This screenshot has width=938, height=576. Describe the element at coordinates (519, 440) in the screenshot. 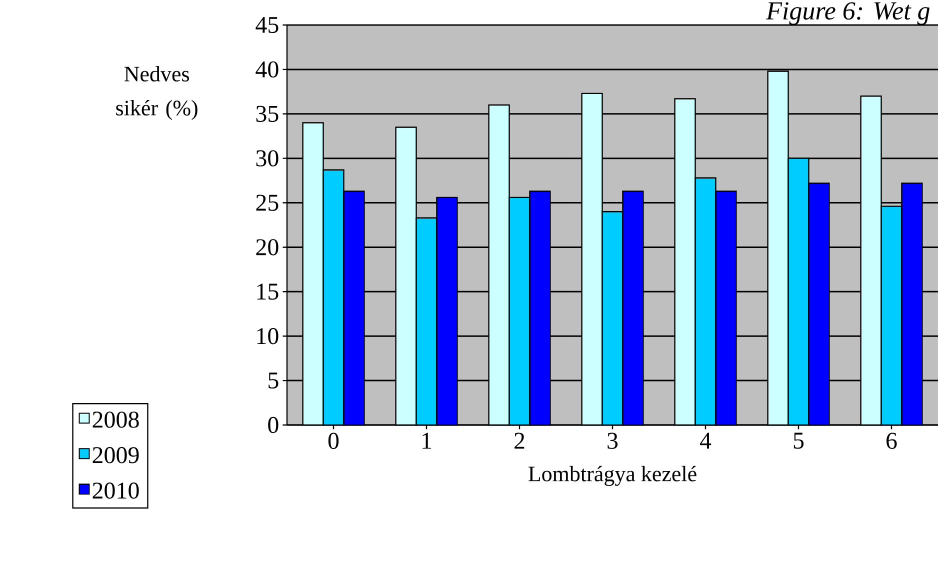

I see `x-tick-label: 2` at that location.